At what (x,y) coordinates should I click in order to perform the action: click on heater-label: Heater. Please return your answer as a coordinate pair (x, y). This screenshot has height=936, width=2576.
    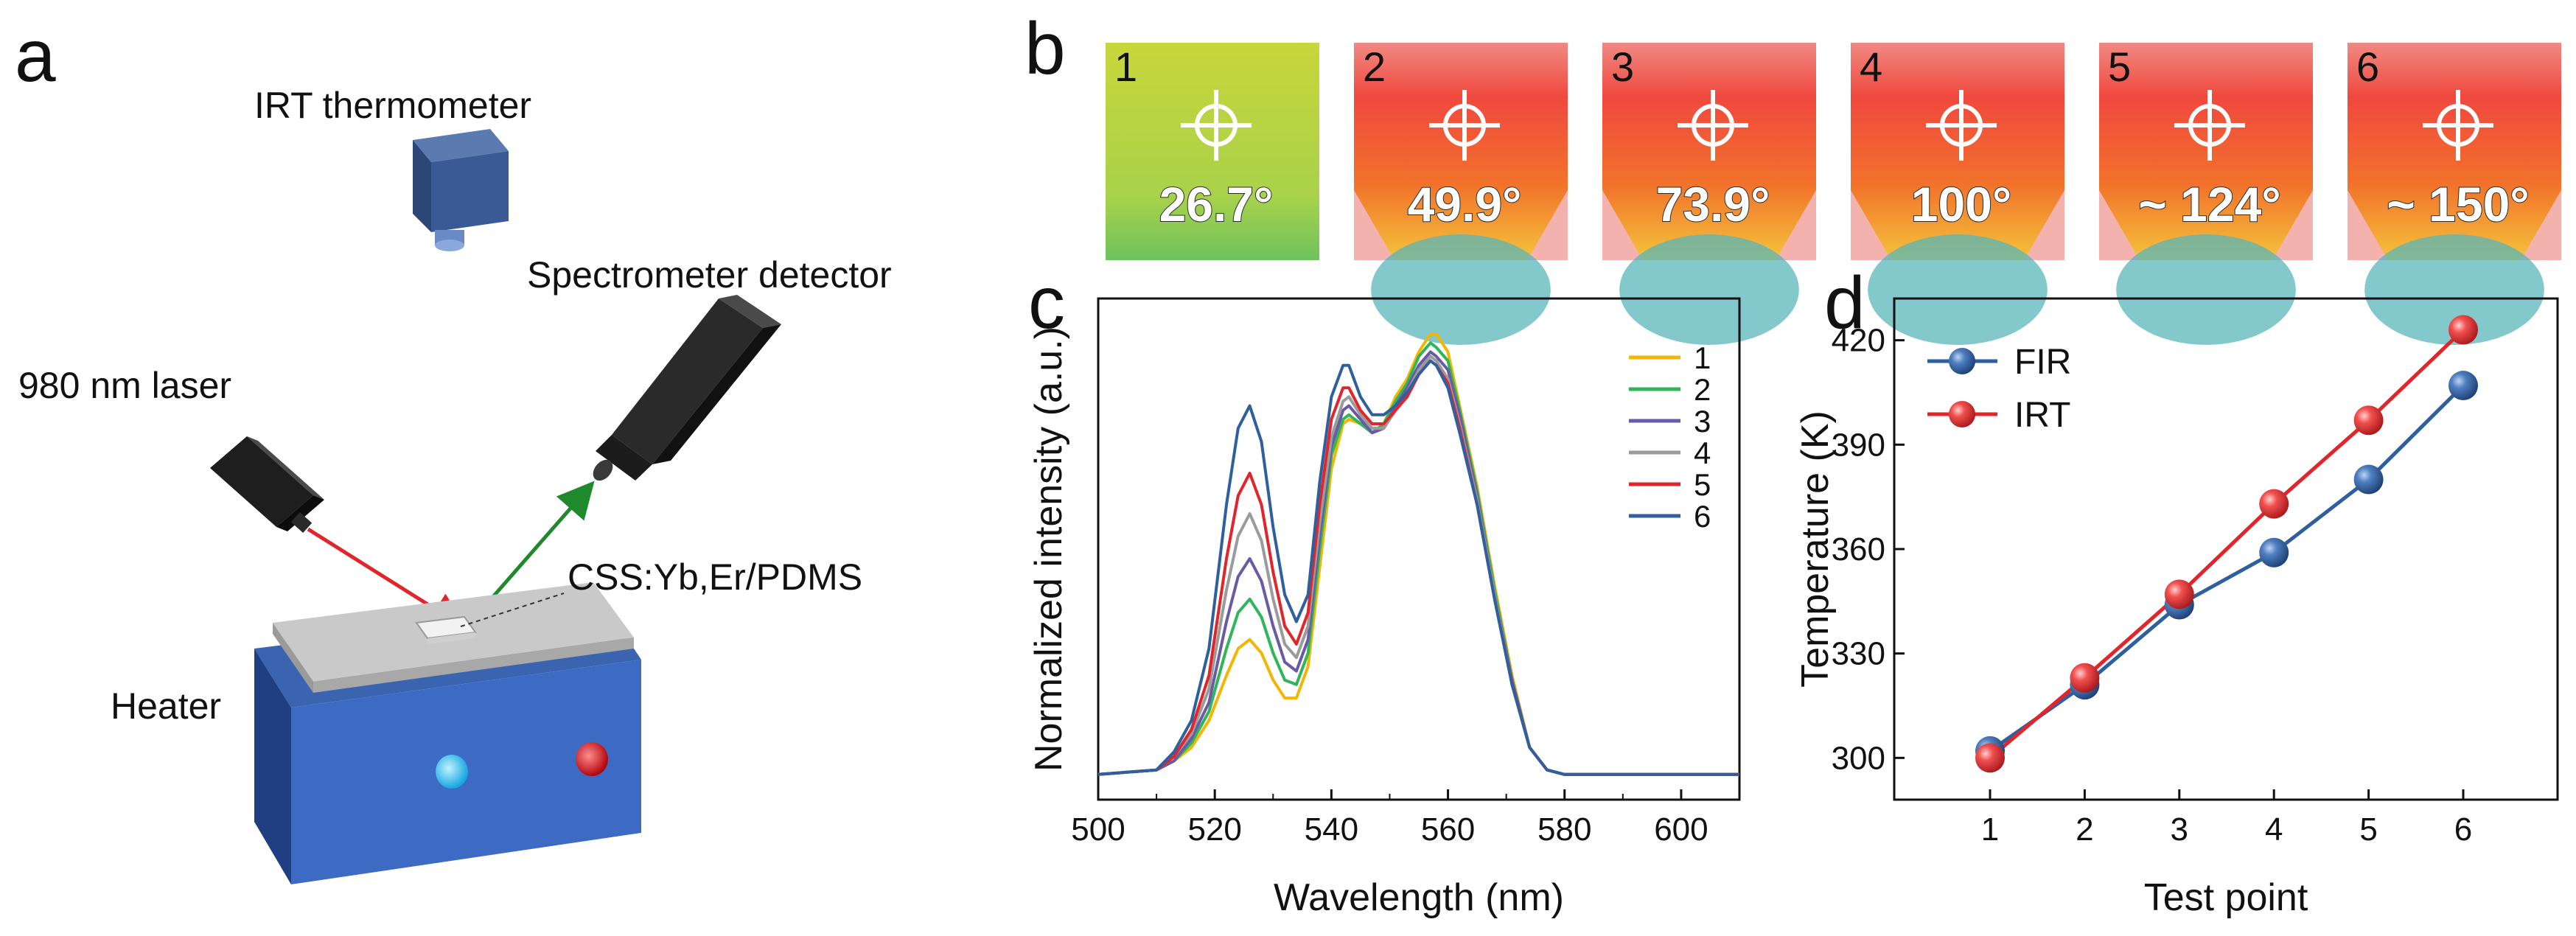
    Looking at the image, I should click on (166, 706).